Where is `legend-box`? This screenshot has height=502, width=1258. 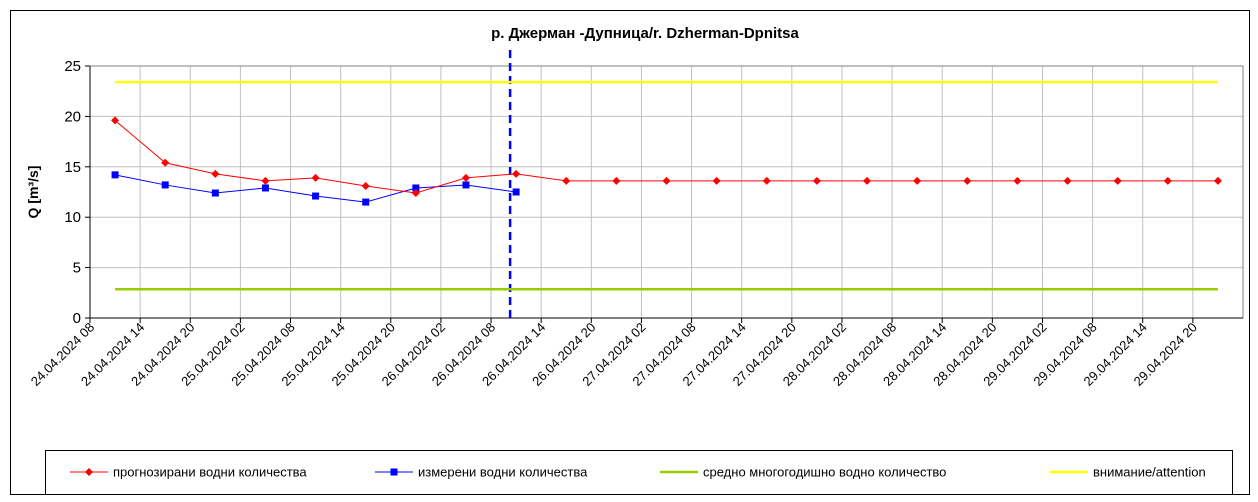
legend-box is located at coordinates (639, 472).